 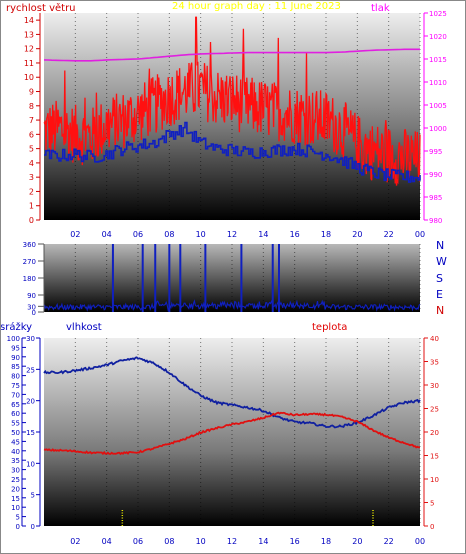 I want to click on temperature-y-tick-label: 35, so click(x=434, y=363).